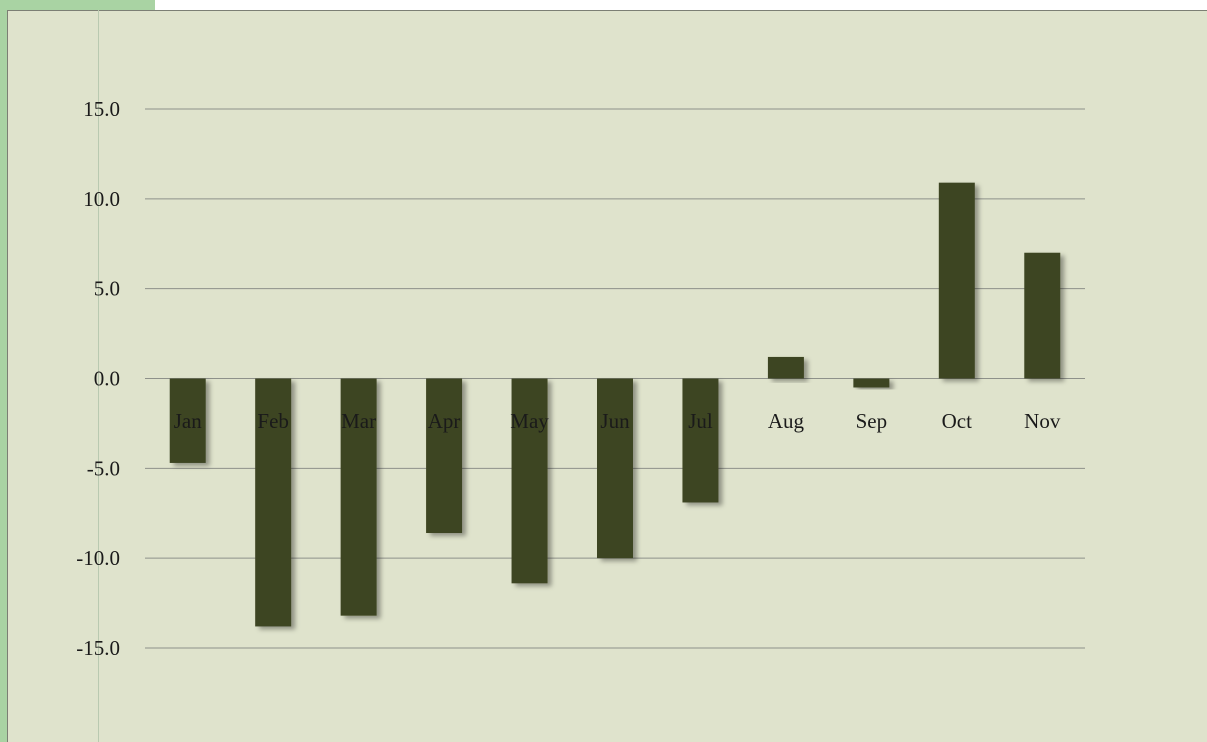 The image size is (1207, 742). I want to click on bar-jul, so click(700, 440).